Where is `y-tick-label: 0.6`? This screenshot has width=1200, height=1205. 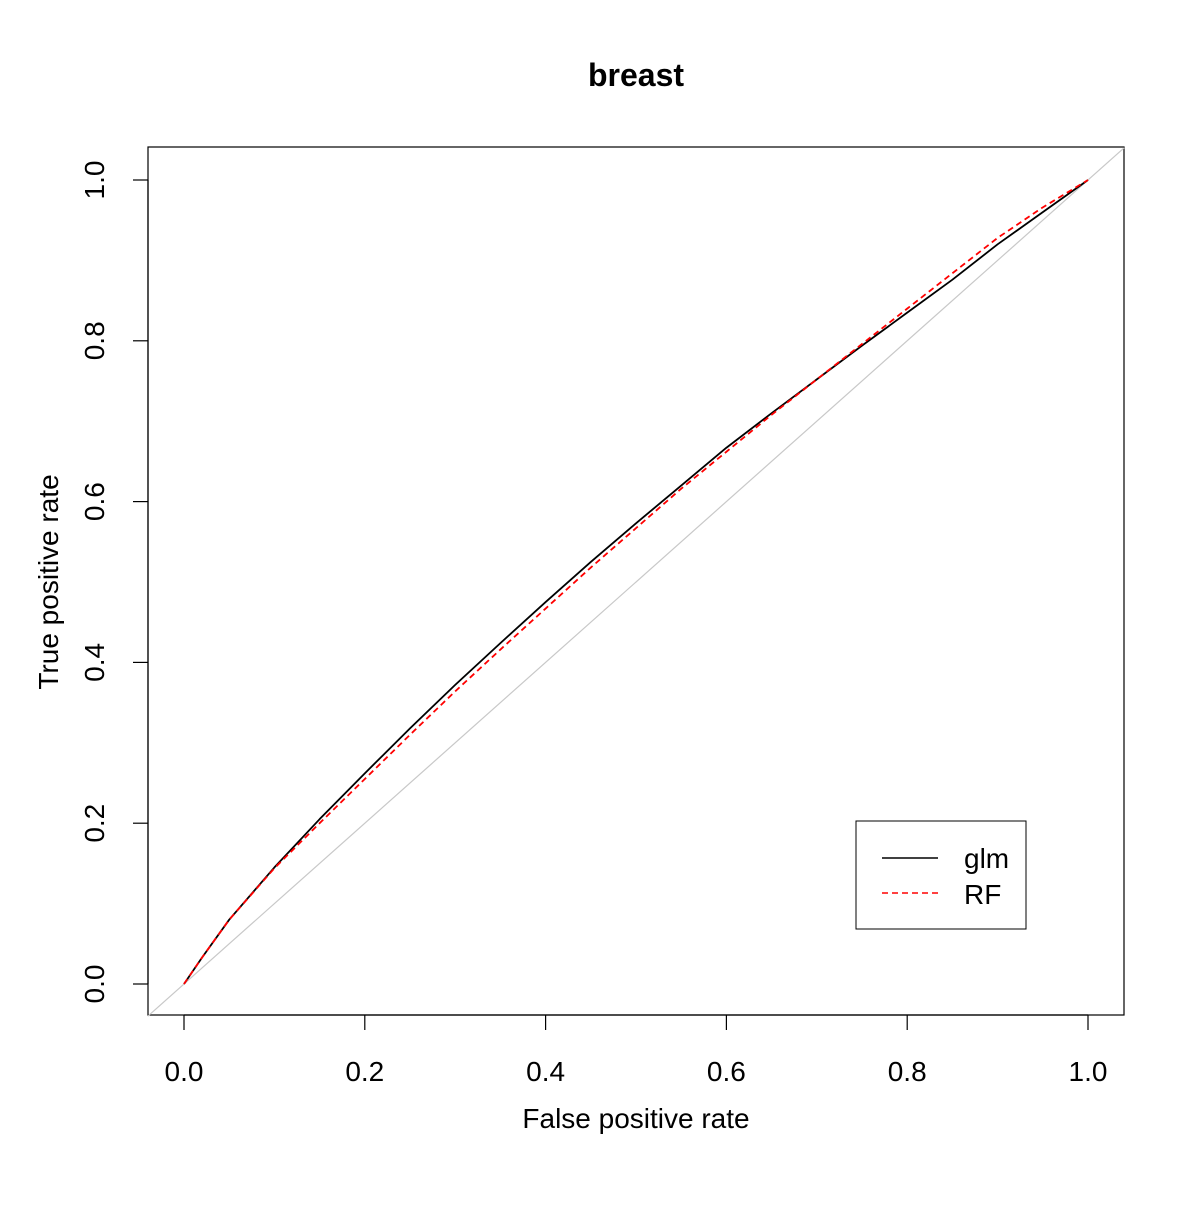
y-tick-label: 0.6 is located at coordinates (94, 501).